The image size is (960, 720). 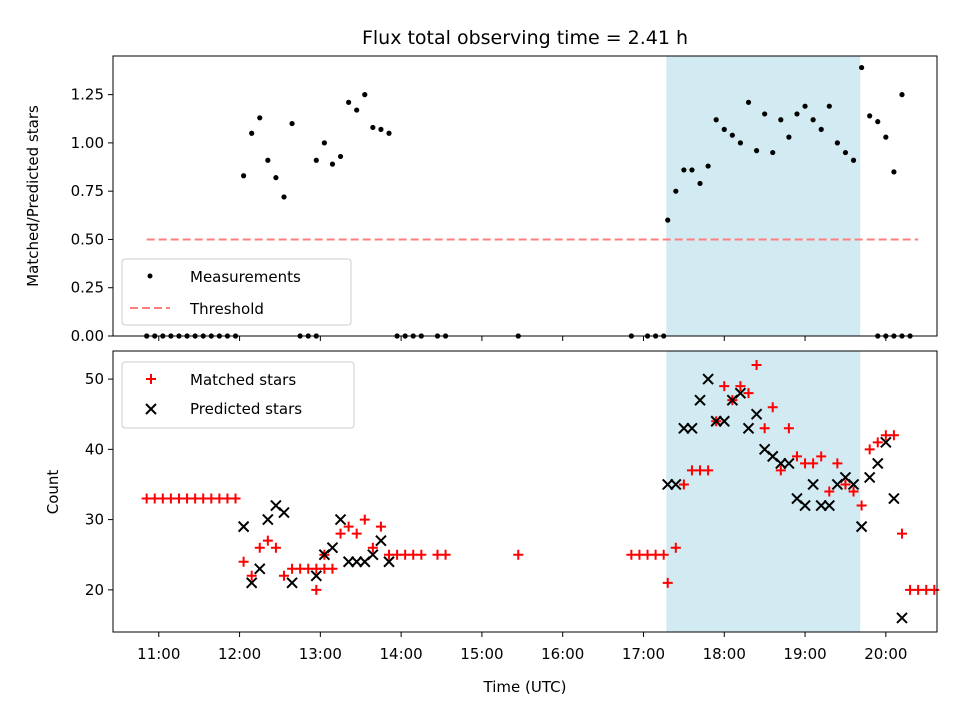 I want to click on bottom-y-axis-label: Count, so click(x=53, y=492).